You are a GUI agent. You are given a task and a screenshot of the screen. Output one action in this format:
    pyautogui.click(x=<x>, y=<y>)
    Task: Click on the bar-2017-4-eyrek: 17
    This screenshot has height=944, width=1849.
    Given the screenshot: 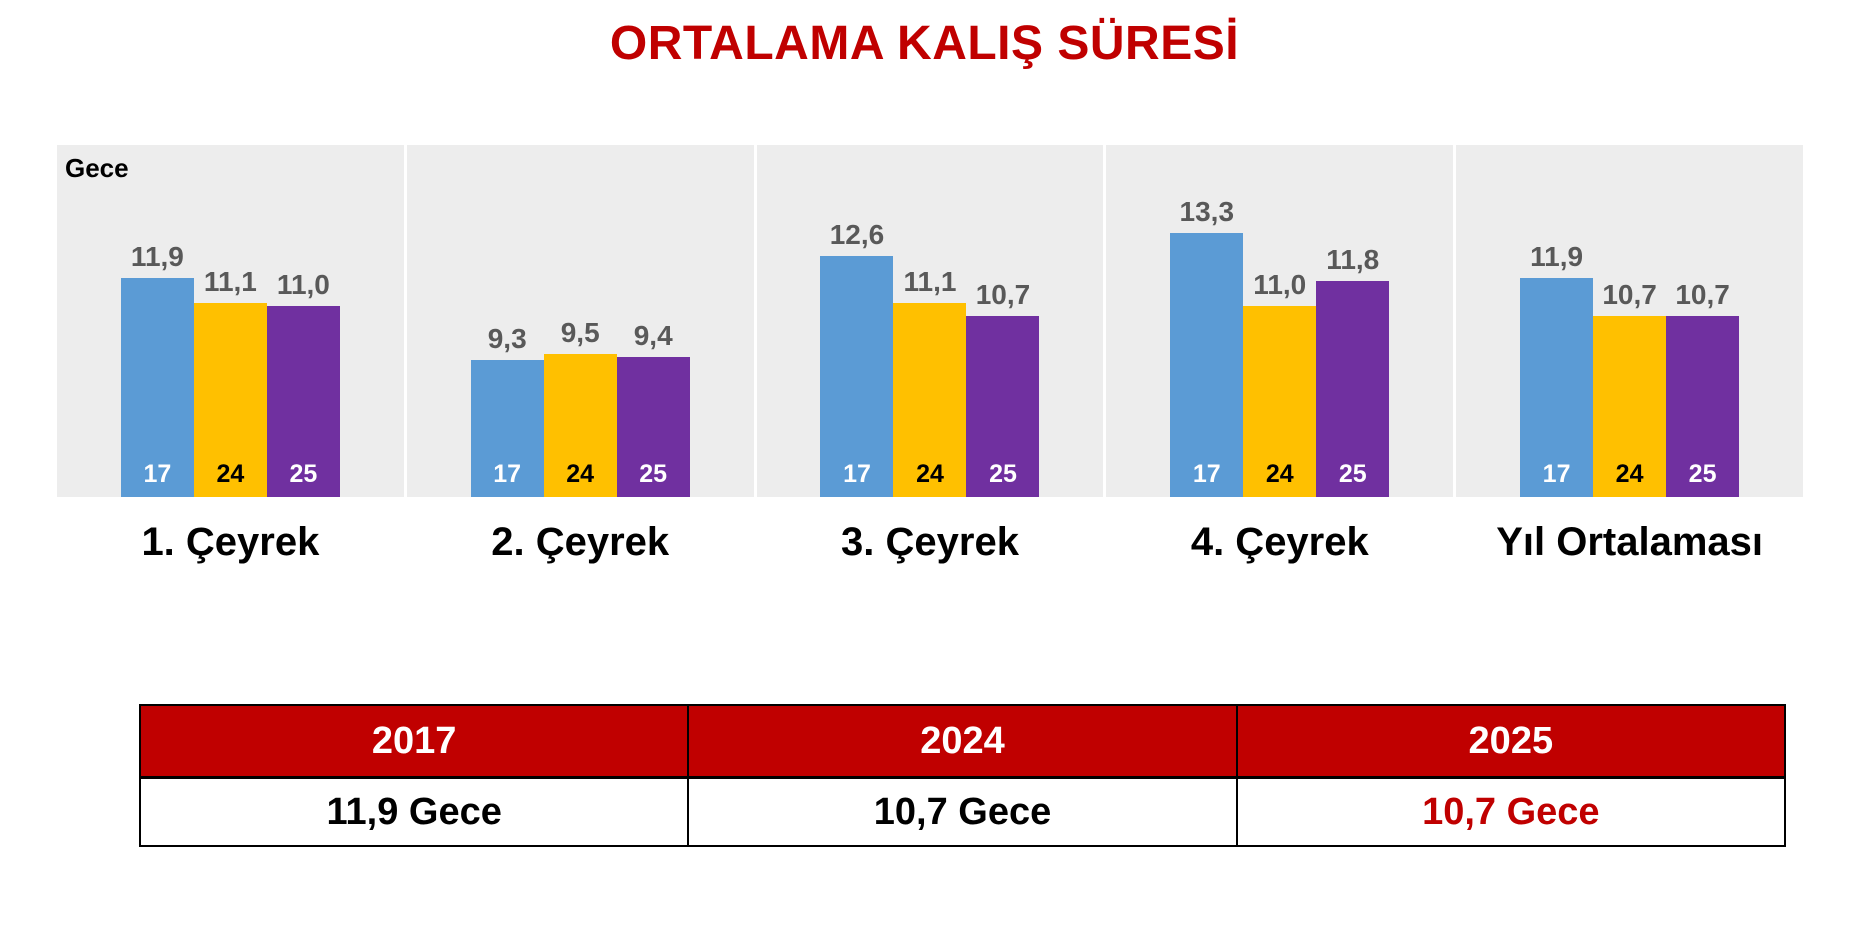 What is the action you would take?
    pyautogui.click(x=1207, y=365)
    